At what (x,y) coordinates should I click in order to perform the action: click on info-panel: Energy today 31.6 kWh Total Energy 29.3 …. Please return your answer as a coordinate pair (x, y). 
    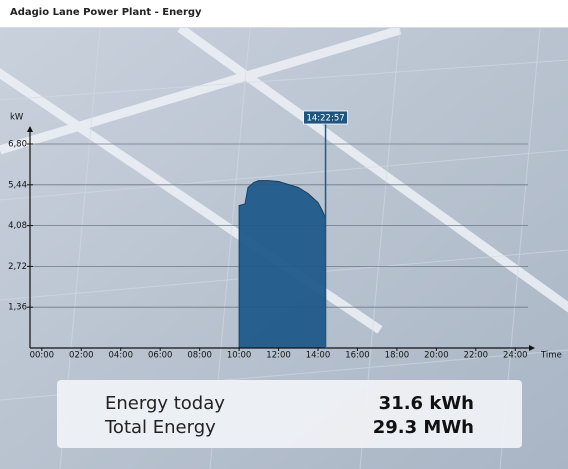
    Looking at the image, I should click on (289, 414).